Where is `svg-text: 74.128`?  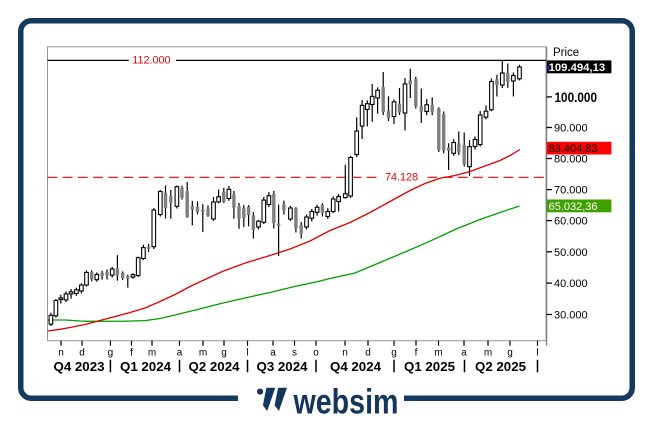
svg-text: 74.128 is located at coordinates (401, 178).